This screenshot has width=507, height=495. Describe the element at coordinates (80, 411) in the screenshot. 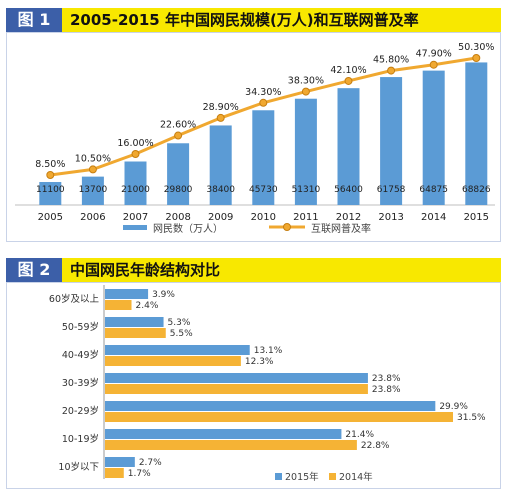

I see `y-tick-label: 20-29岁` at that location.